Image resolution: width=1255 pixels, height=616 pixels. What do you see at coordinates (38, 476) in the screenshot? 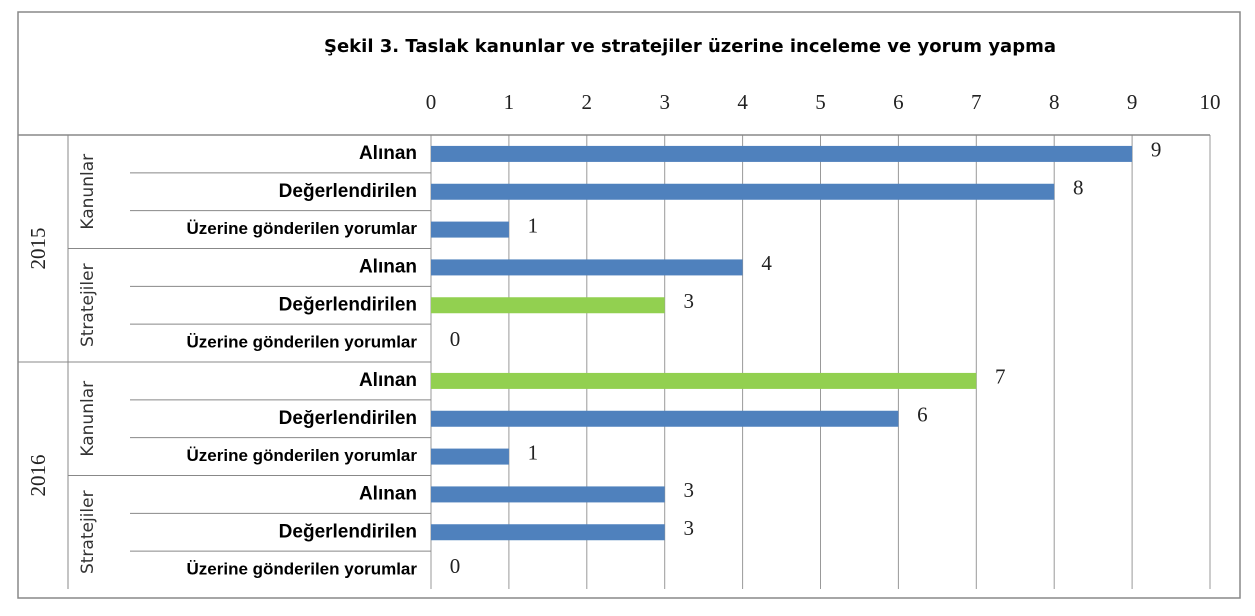
I see `group-label: 2016` at bounding box center [38, 476].